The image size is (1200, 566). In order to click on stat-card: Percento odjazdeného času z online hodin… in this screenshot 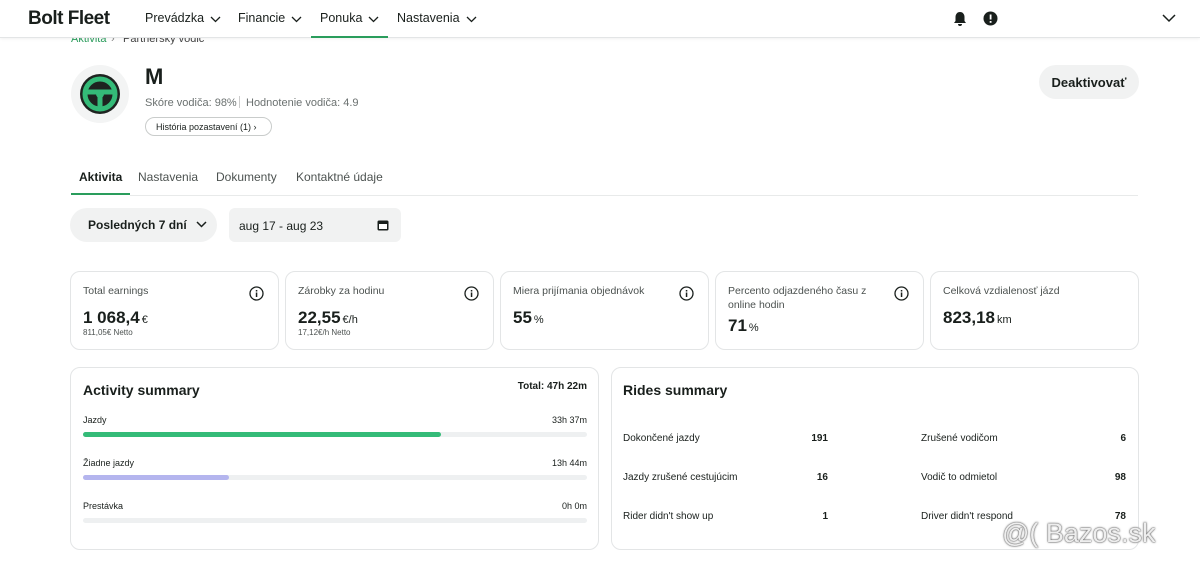, I will do `click(819, 310)`.